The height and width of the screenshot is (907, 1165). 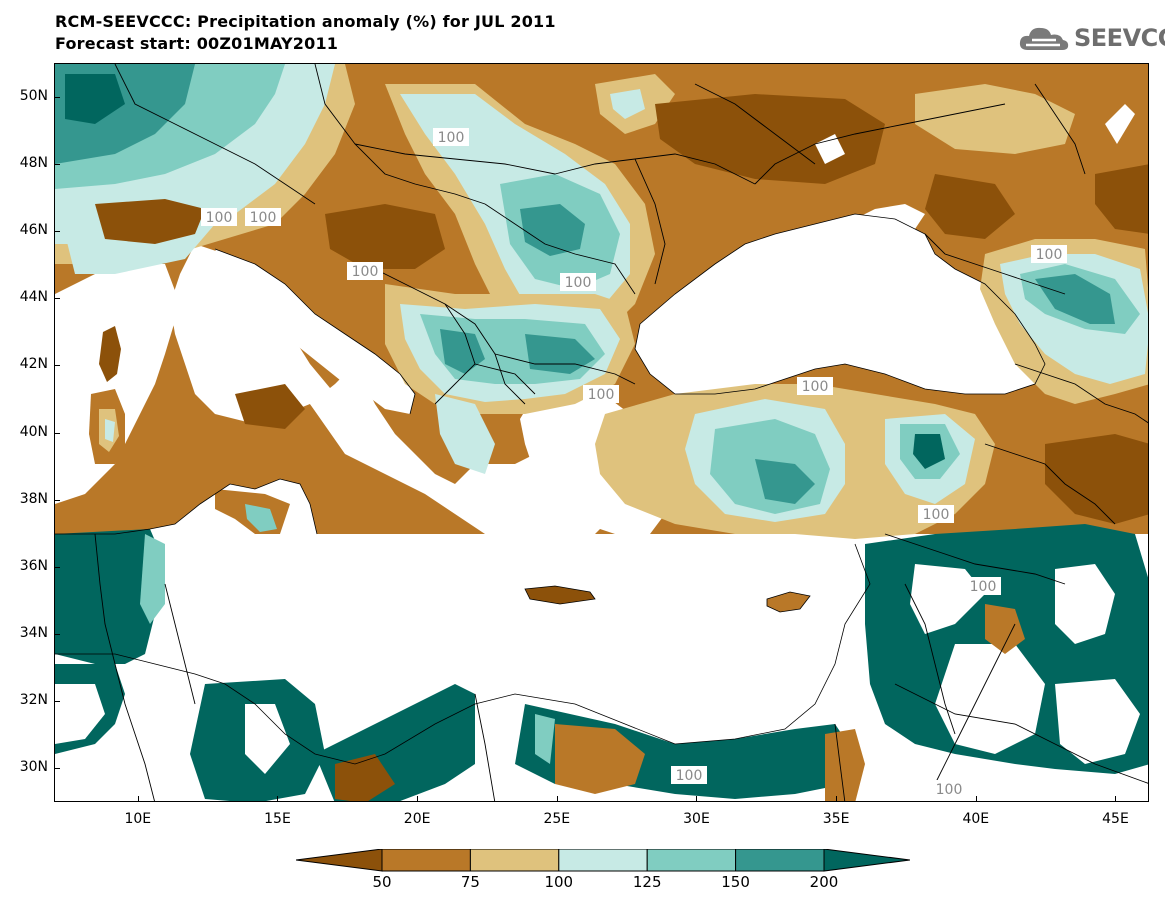 What do you see at coordinates (1115, 819) in the screenshot?
I see `longitude-label: 45E` at bounding box center [1115, 819].